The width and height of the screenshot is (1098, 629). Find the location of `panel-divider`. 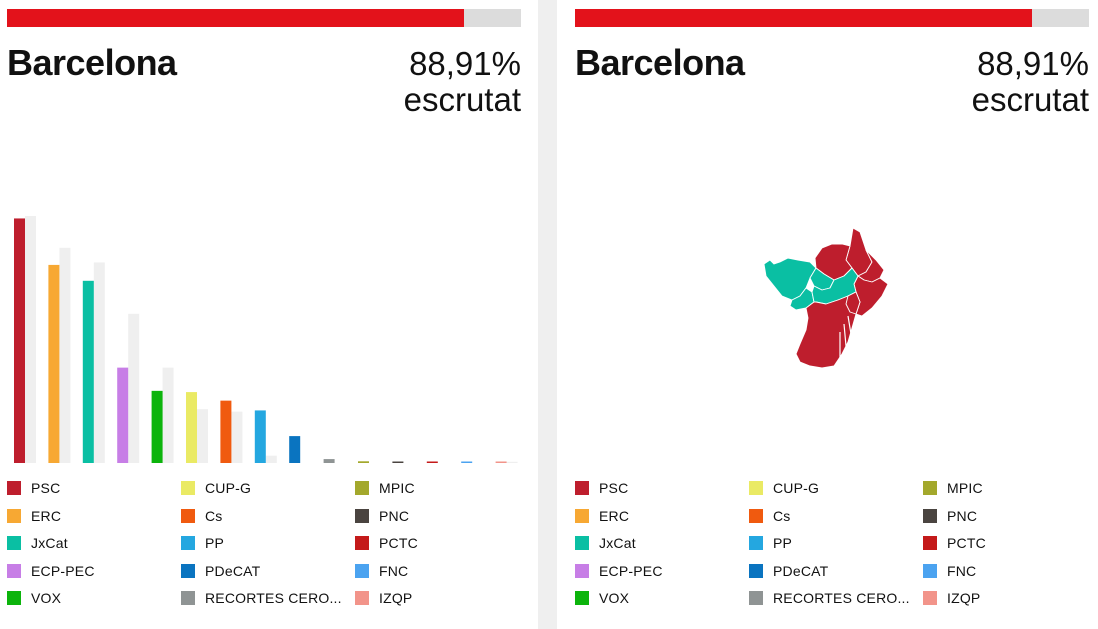

panel-divider is located at coordinates (547, 314).